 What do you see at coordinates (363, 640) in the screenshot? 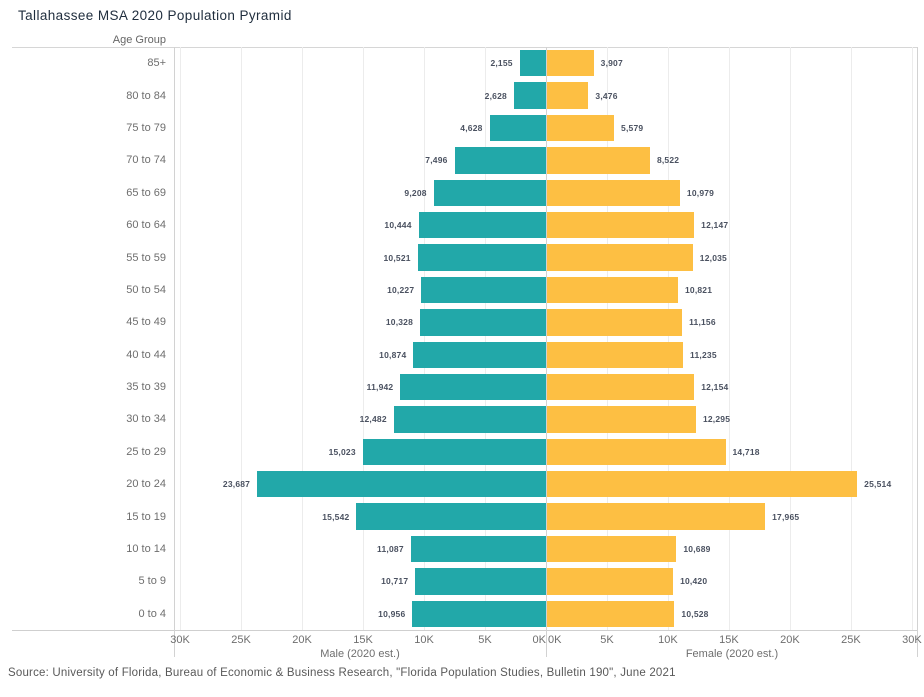
I see `male-axis-tick: 15K` at bounding box center [363, 640].